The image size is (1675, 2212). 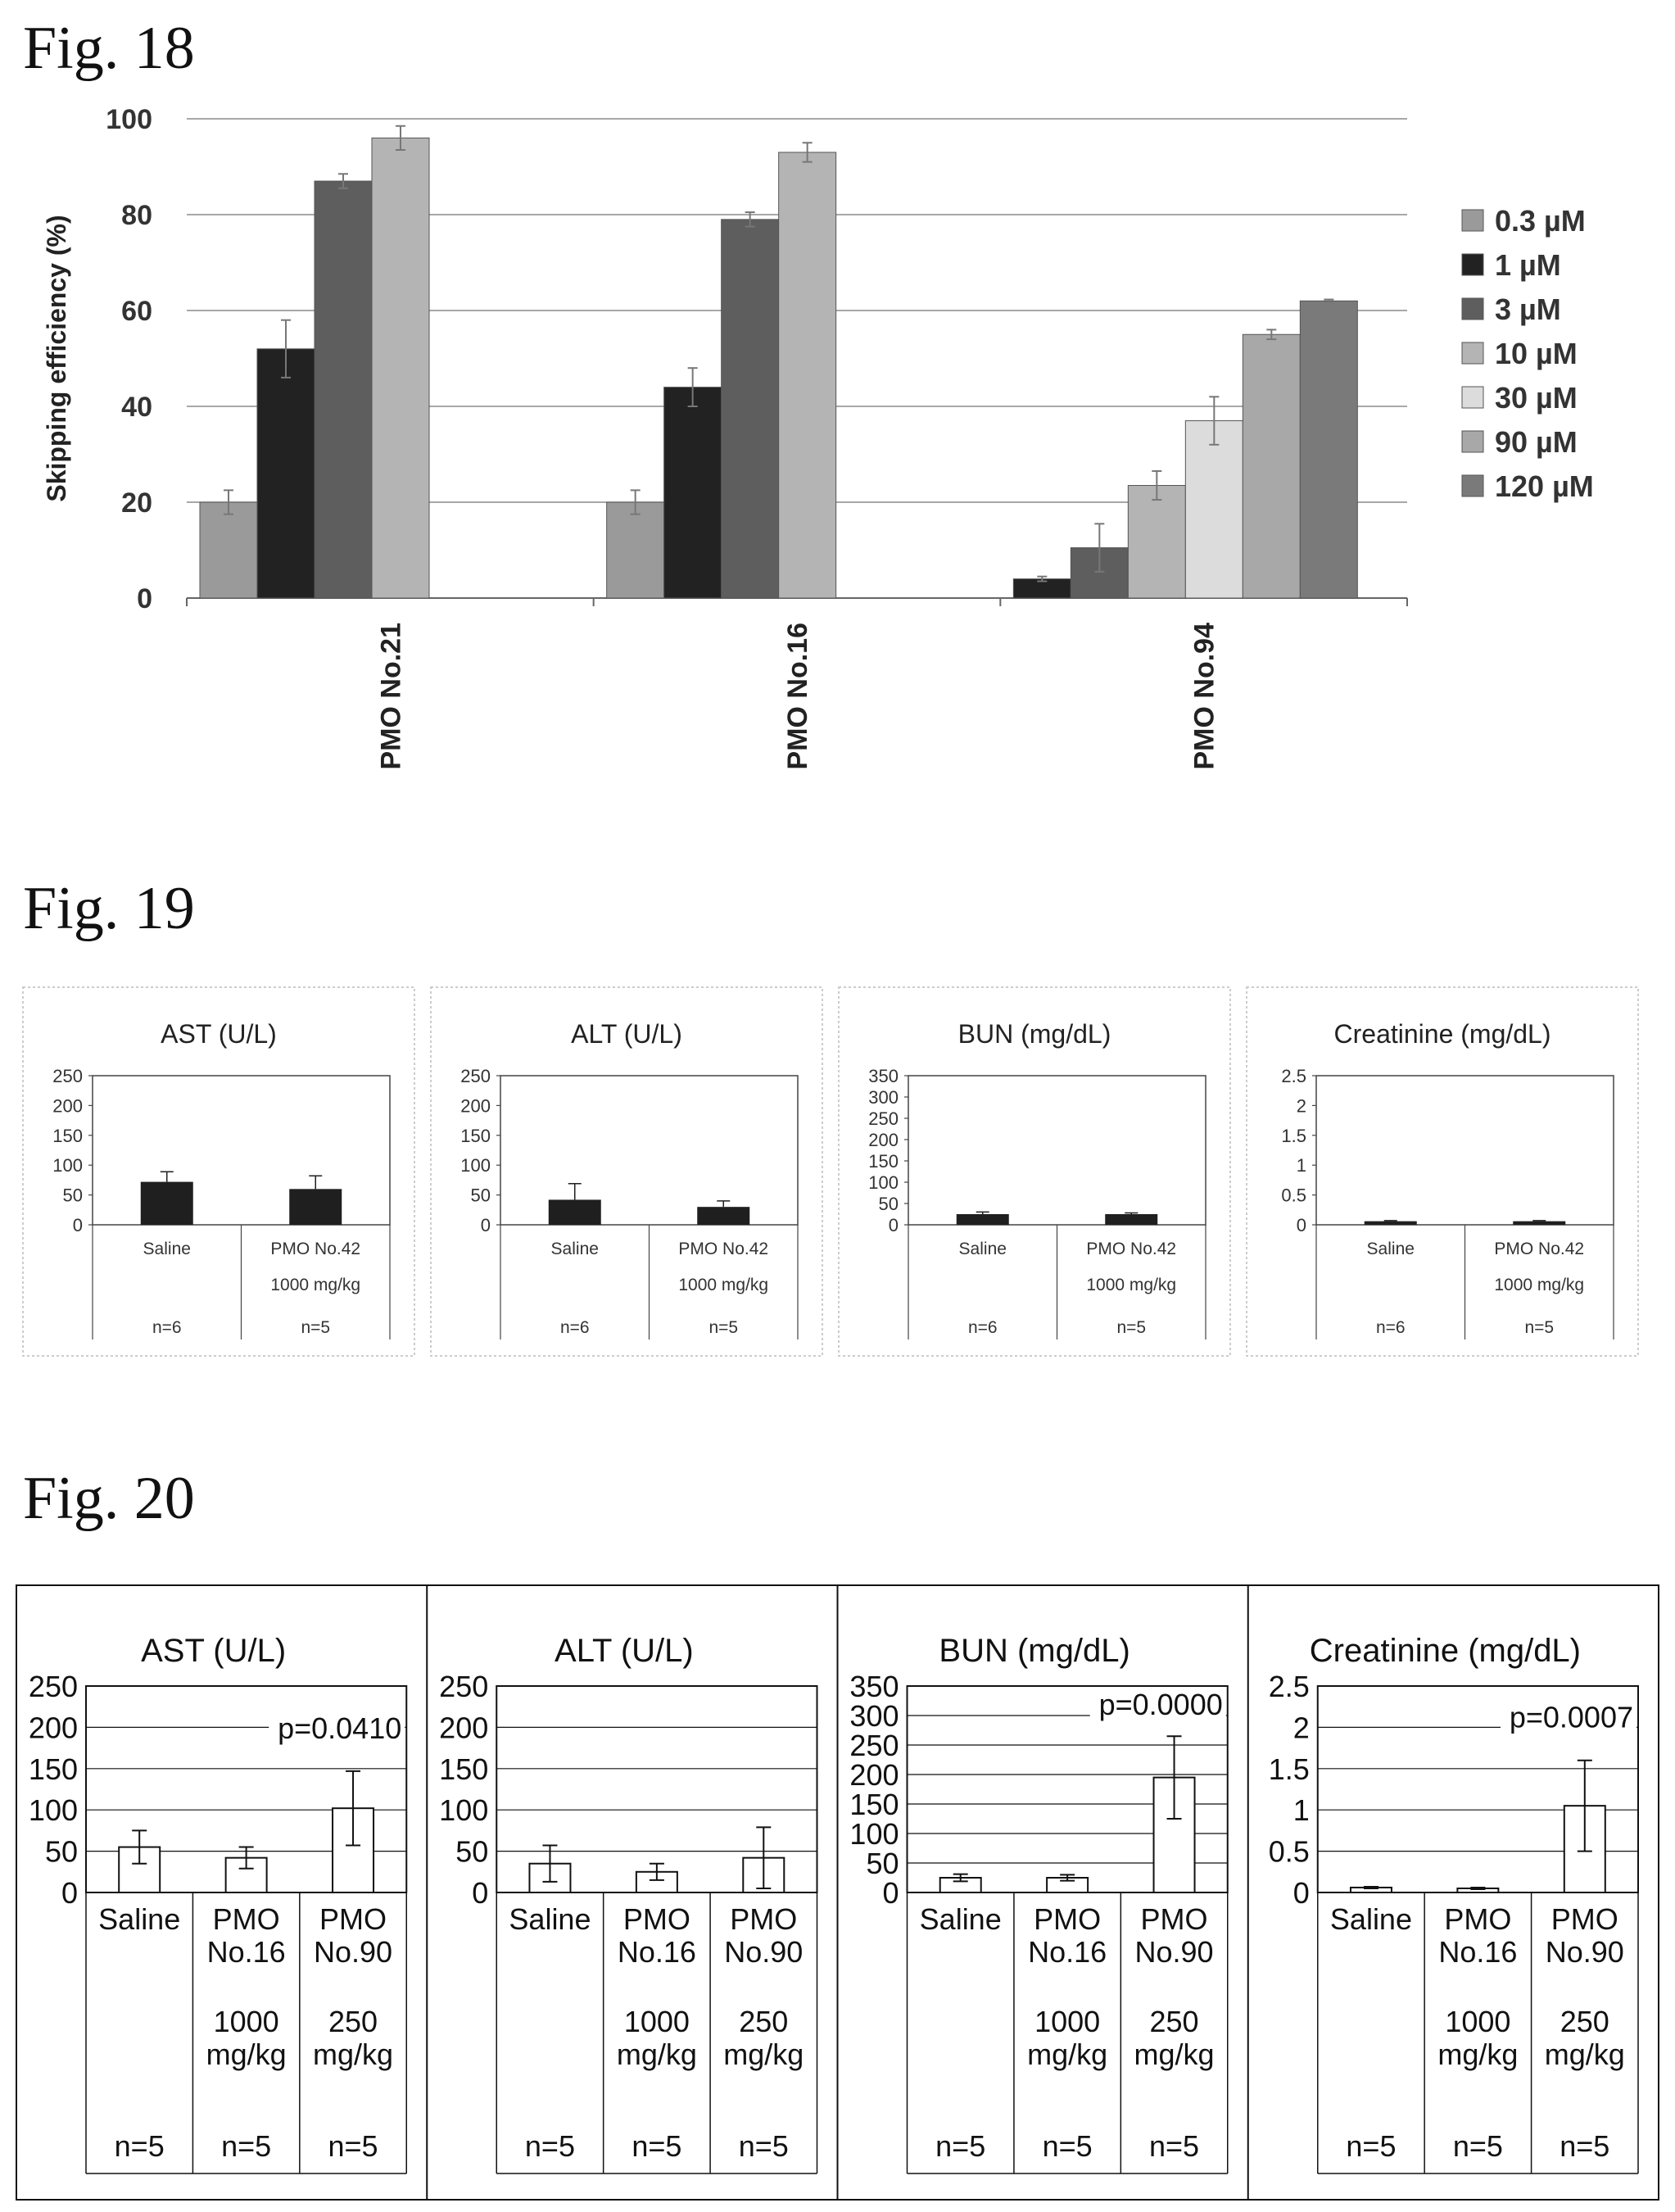 I want to click on figure-19-label: Fig. 19, so click(x=109, y=908).